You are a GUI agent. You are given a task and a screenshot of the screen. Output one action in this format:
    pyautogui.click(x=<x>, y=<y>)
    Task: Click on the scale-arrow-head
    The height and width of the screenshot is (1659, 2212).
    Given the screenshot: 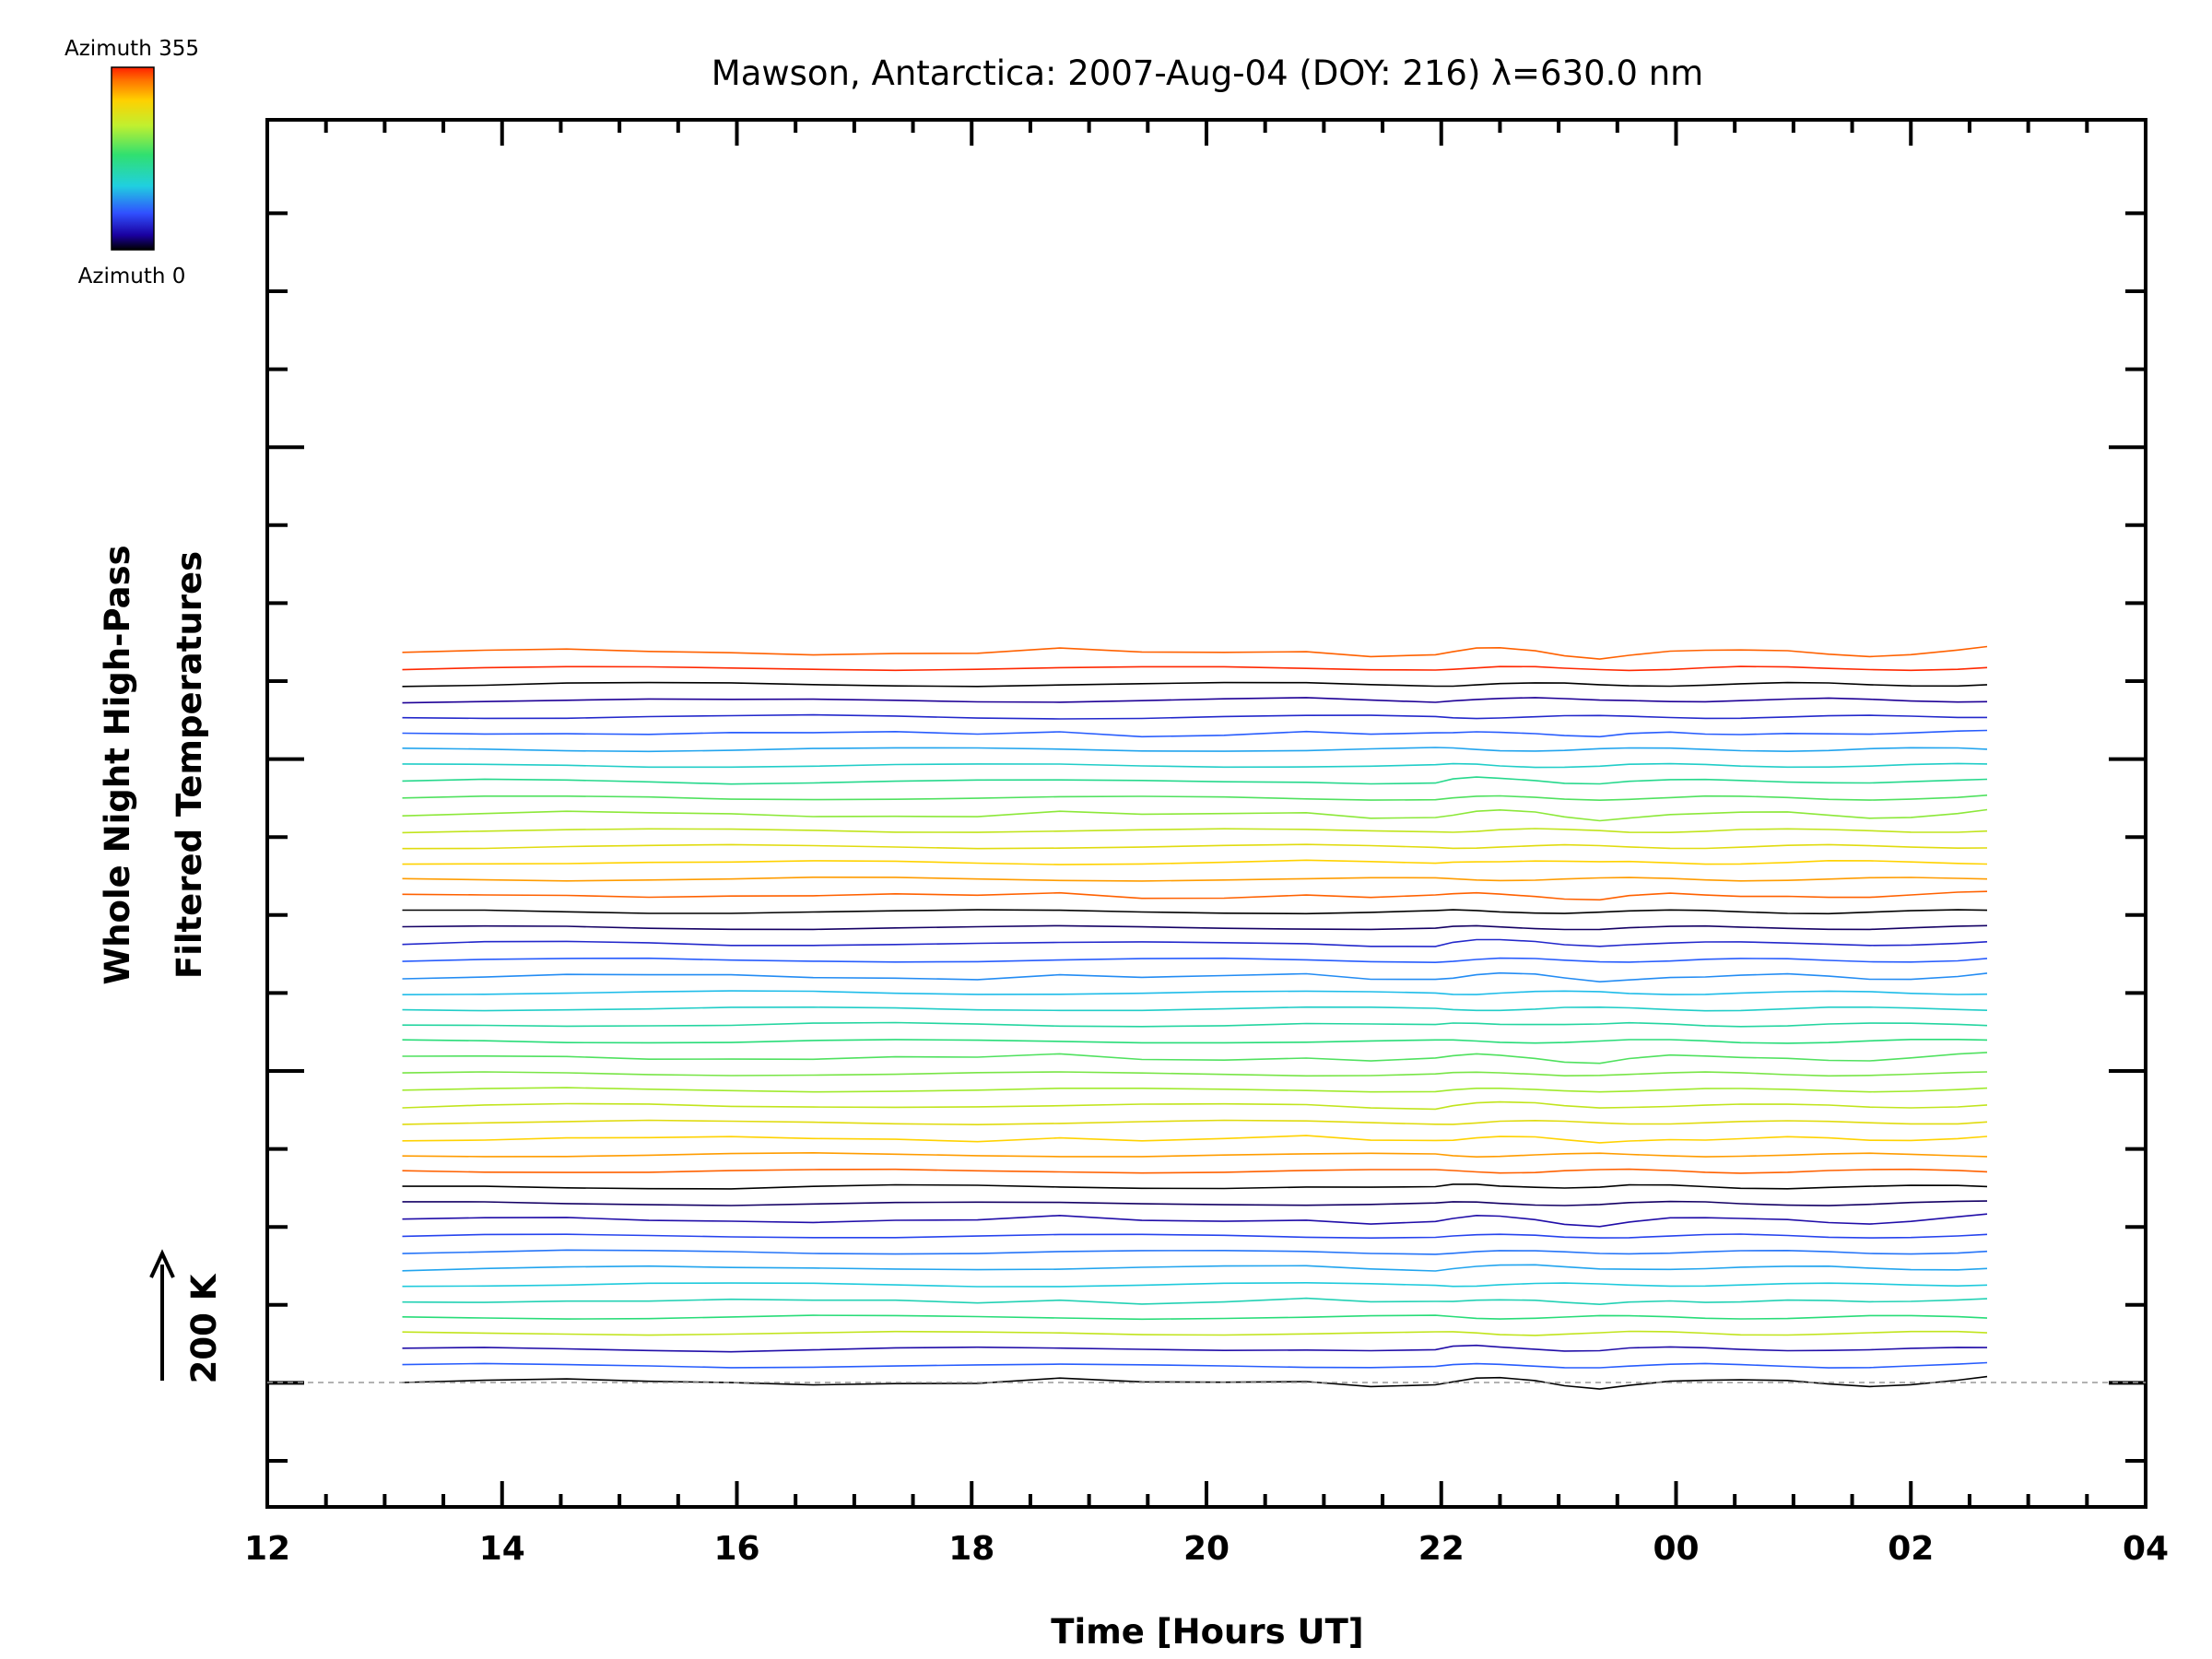 What is the action you would take?
    pyautogui.click(x=162, y=1263)
    